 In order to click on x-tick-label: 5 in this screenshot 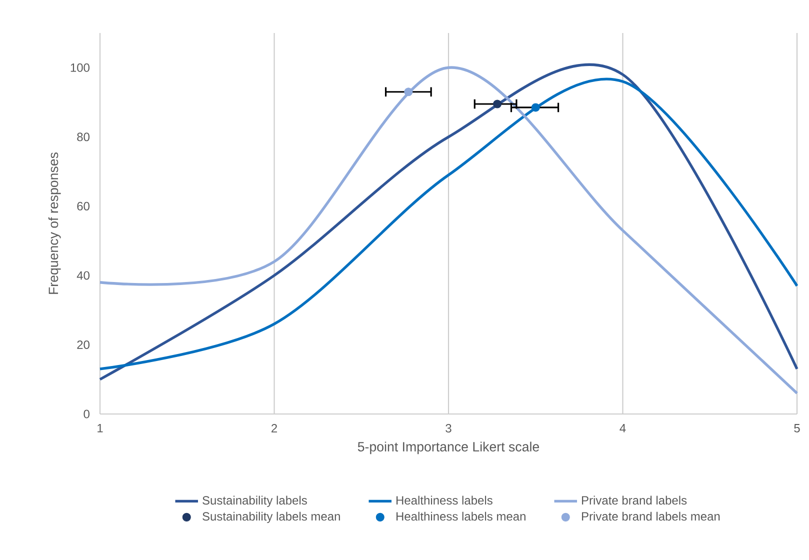, I will do `click(797, 428)`.